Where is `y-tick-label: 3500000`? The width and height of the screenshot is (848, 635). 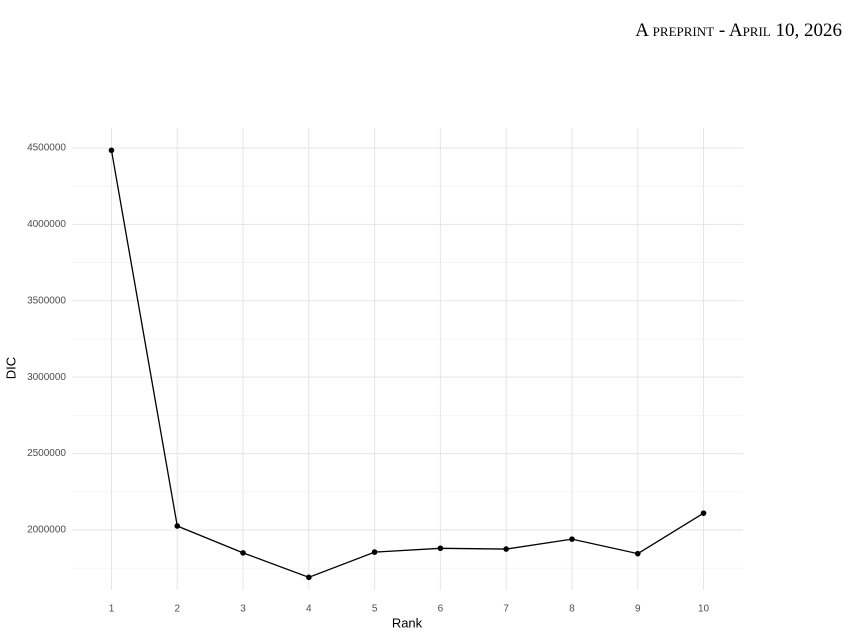 y-tick-label: 3500000 is located at coordinates (46, 300).